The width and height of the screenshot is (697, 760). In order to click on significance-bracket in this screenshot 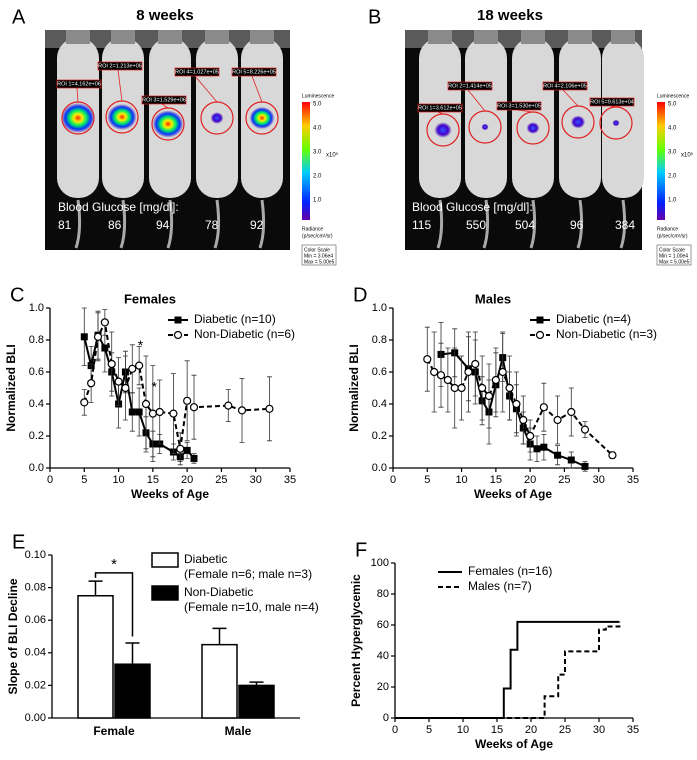, I will do `click(114, 604)`.